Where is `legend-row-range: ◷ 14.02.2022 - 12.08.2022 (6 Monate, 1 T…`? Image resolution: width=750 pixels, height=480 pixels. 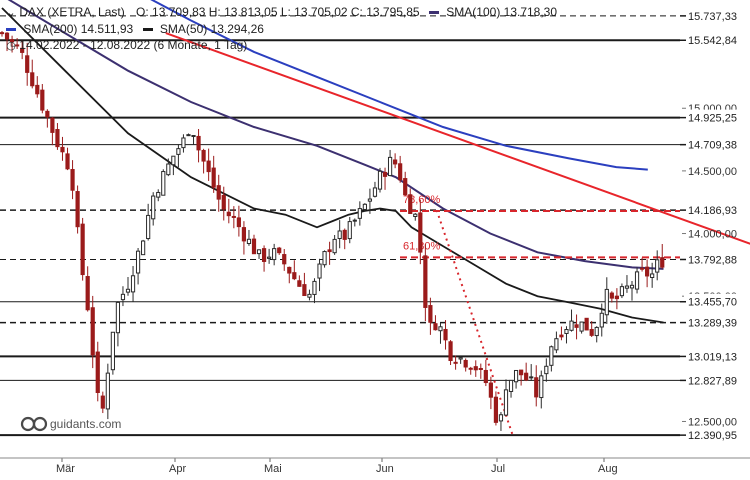 legend-row-range: ◷ 14.02.2022 - 12.08.2022 (6 Monate, 1 T… is located at coordinates (281, 45).